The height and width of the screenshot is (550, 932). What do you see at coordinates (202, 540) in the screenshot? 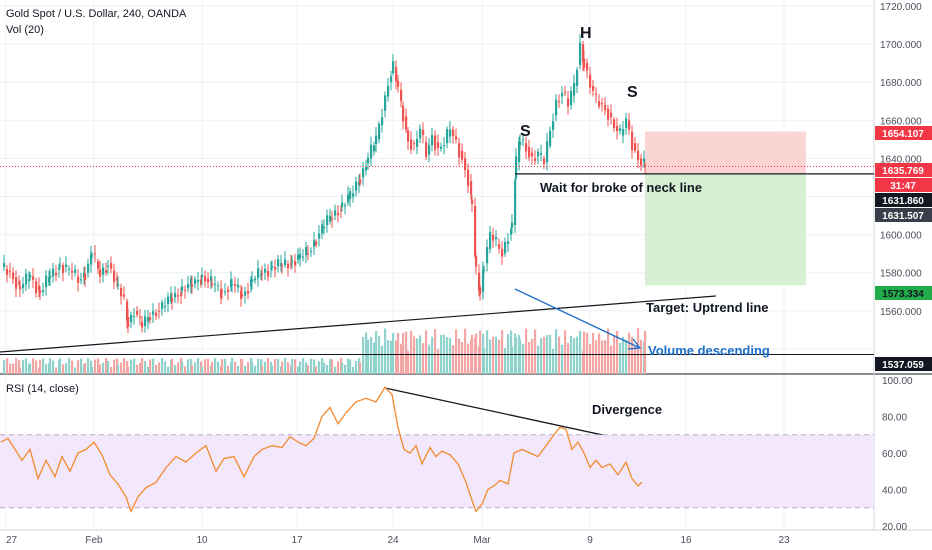
I see `time-tick-label: 10` at bounding box center [202, 540].